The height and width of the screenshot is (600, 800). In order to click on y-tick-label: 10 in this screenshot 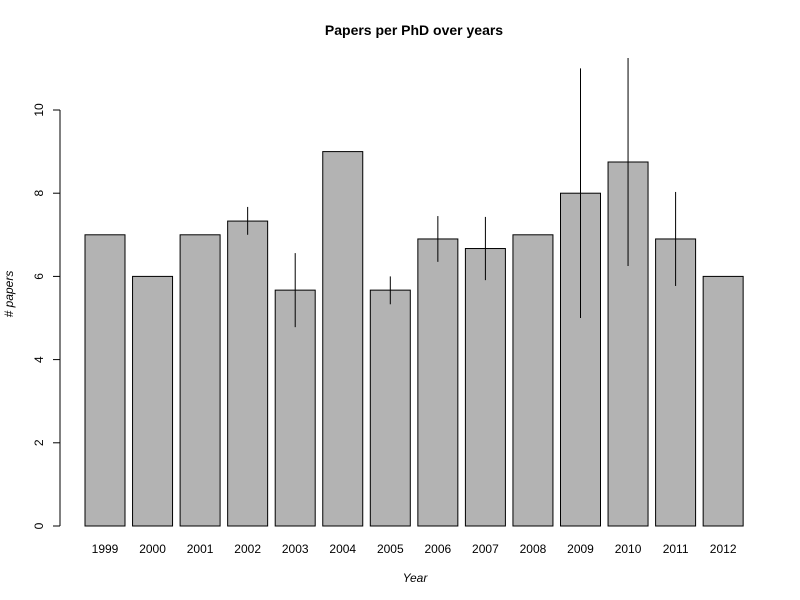, I will do `click(39, 110)`.